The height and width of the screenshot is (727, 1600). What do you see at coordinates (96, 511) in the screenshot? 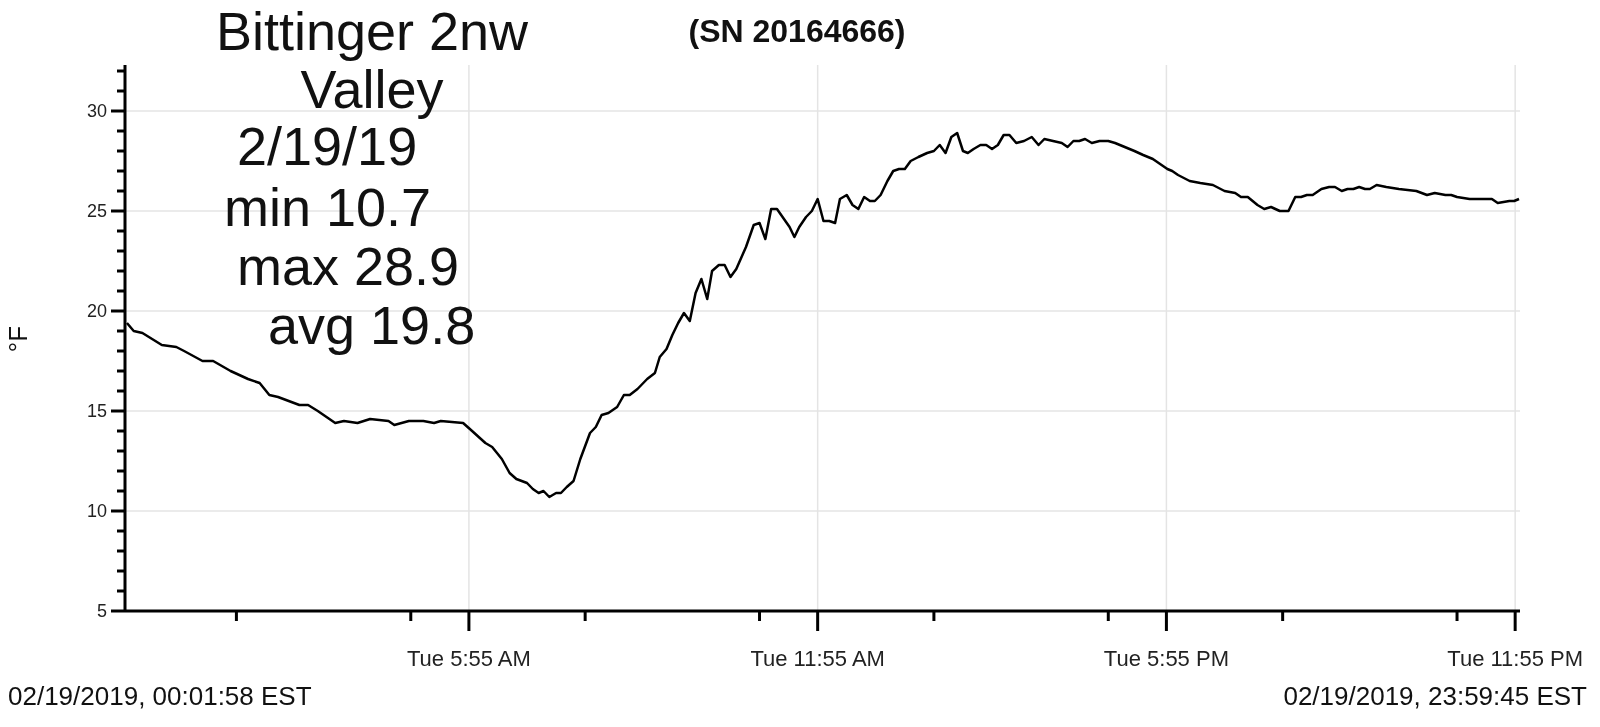
I see `y-tick-label: 10` at bounding box center [96, 511].